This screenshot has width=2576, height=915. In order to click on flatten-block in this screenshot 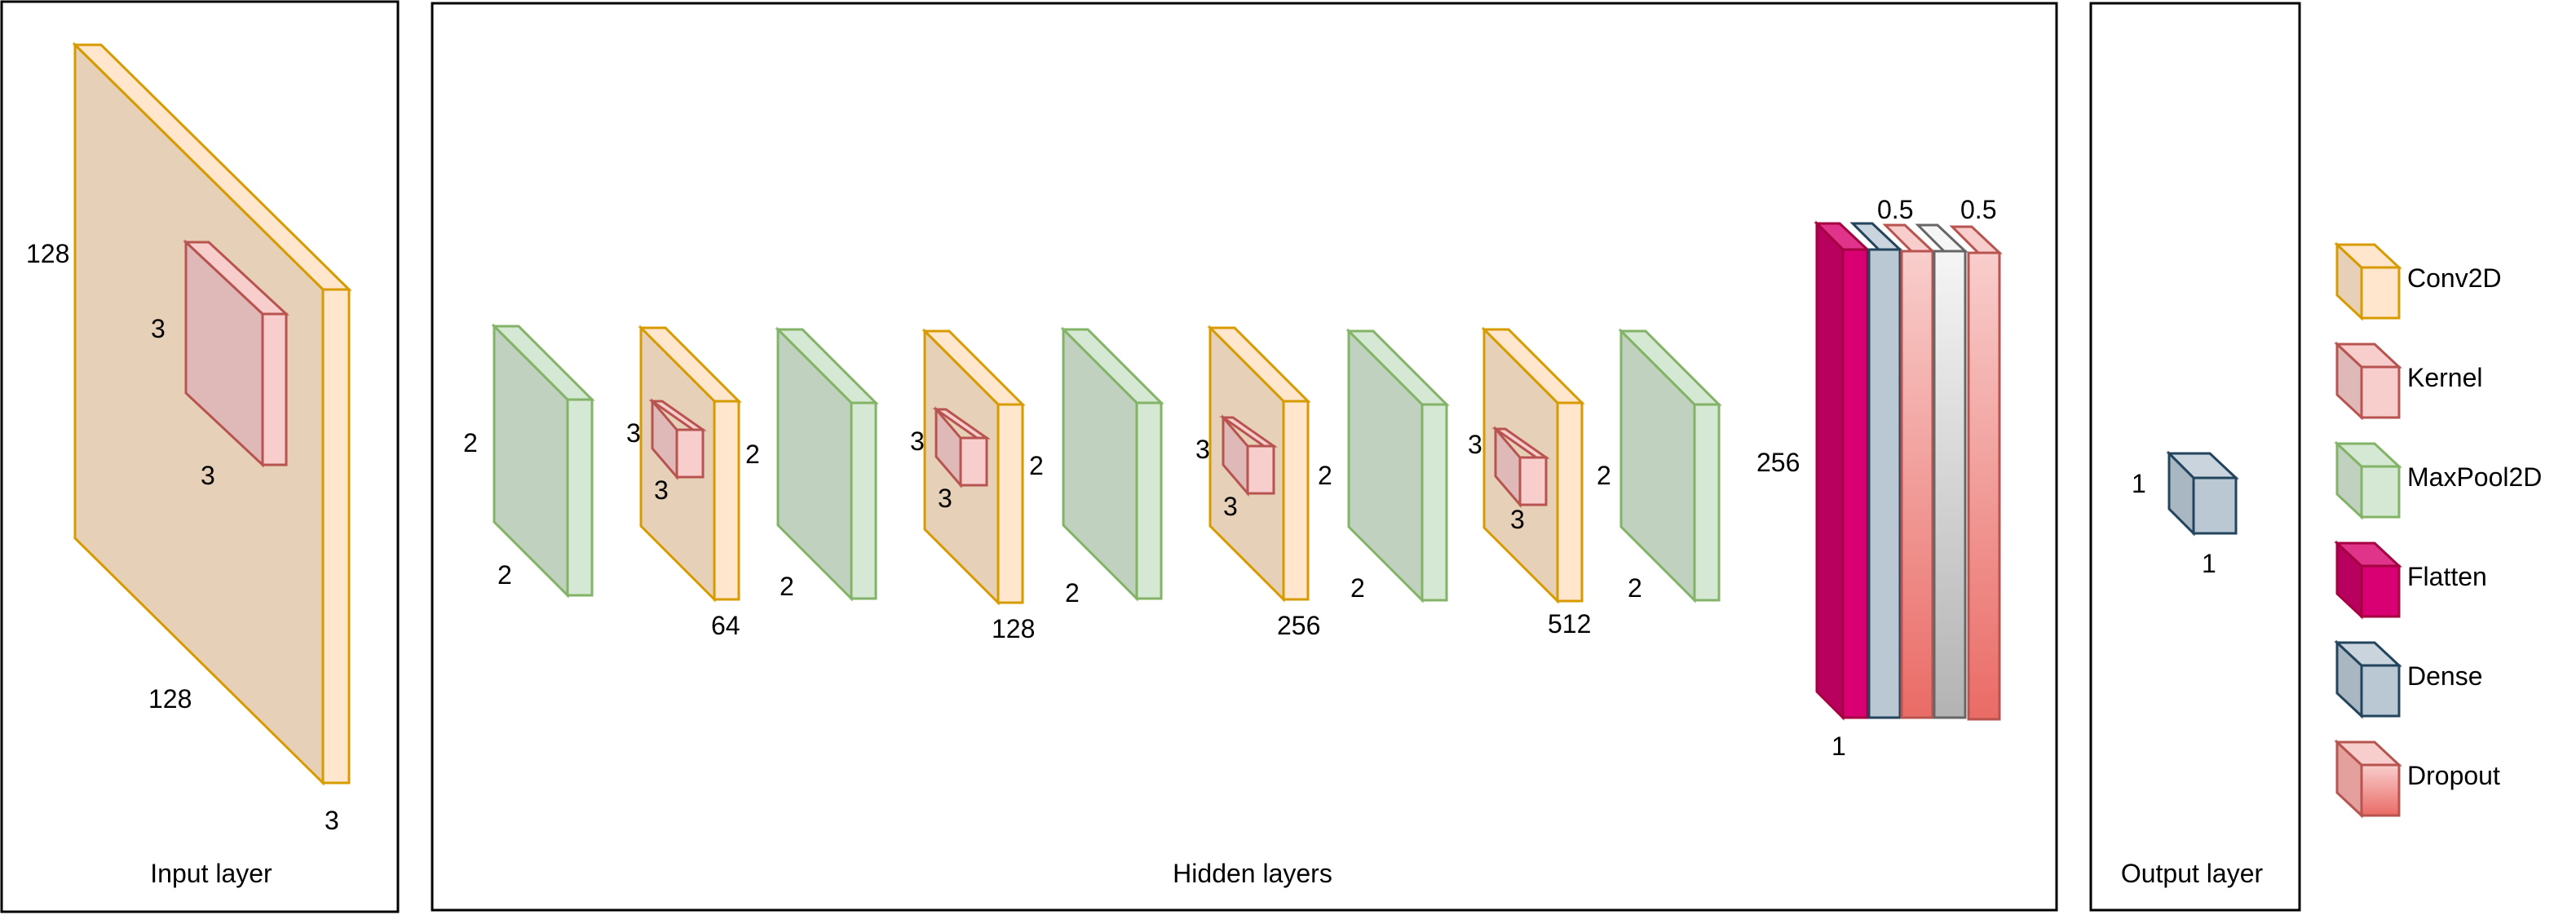, I will do `click(1842, 471)`.